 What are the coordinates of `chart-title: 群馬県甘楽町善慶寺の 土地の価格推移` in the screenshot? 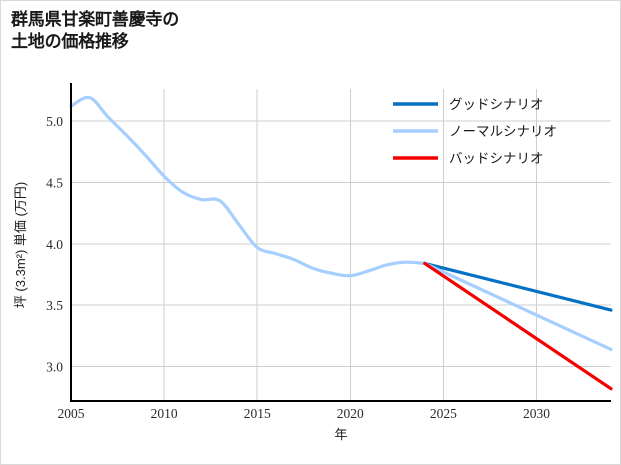 It's located at (95, 31).